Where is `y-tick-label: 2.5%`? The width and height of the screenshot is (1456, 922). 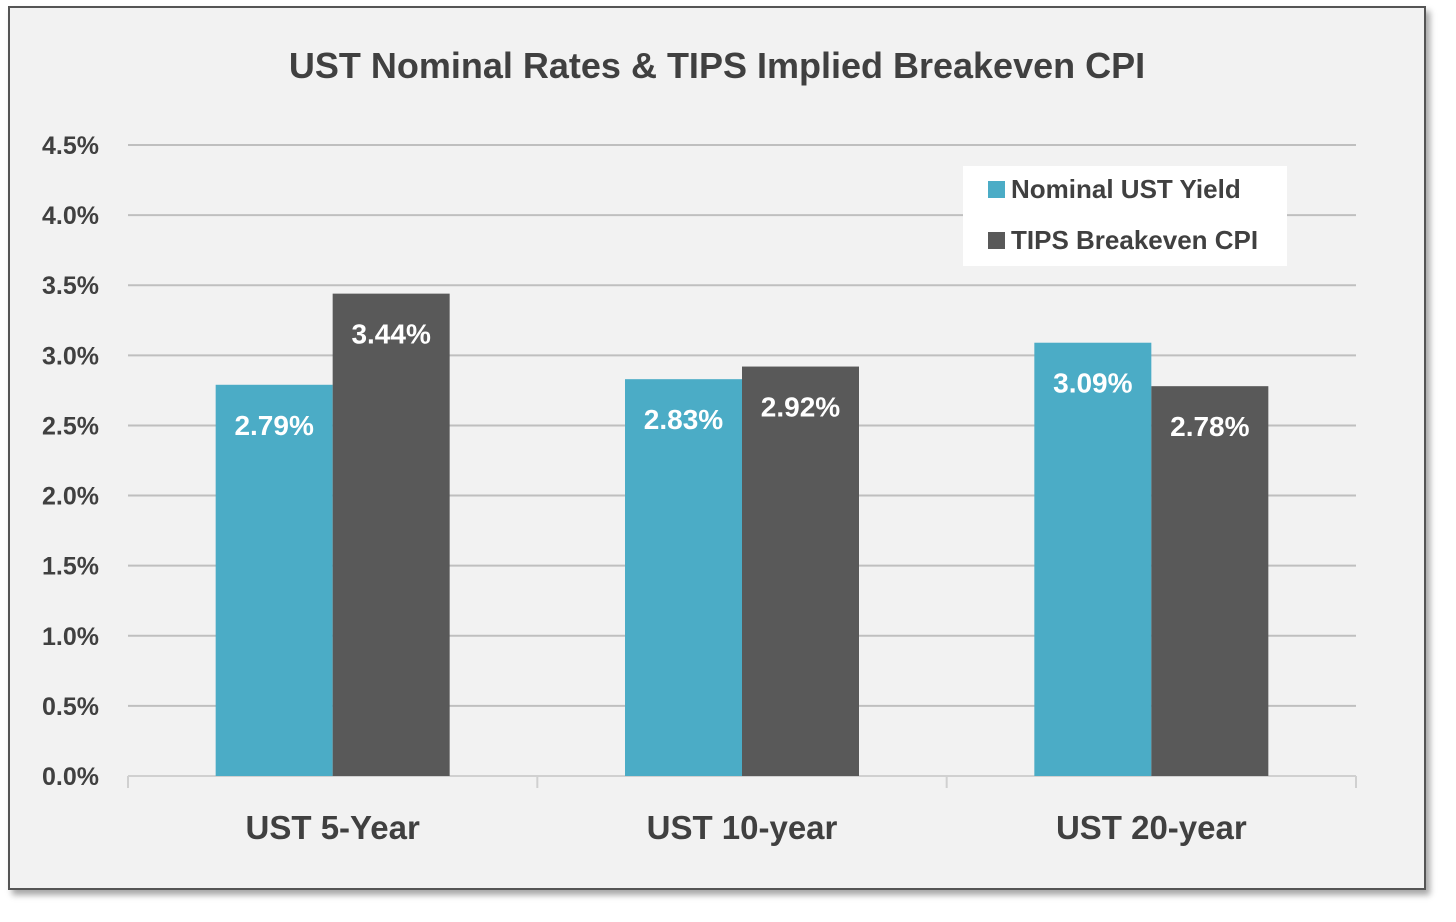 y-tick-label: 2.5% is located at coordinates (70, 426).